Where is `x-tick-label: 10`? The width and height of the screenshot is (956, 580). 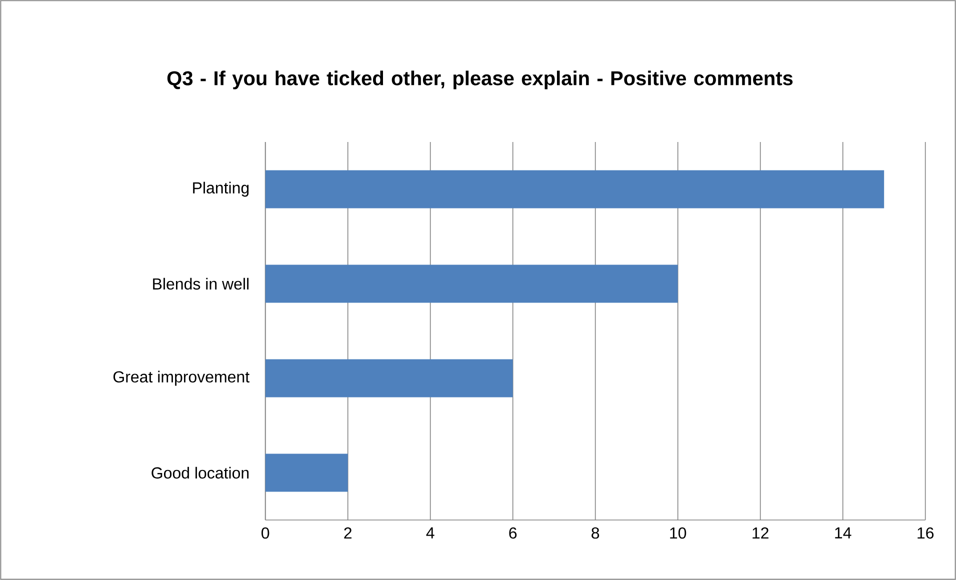
x-tick-label: 10 is located at coordinates (678, 533).